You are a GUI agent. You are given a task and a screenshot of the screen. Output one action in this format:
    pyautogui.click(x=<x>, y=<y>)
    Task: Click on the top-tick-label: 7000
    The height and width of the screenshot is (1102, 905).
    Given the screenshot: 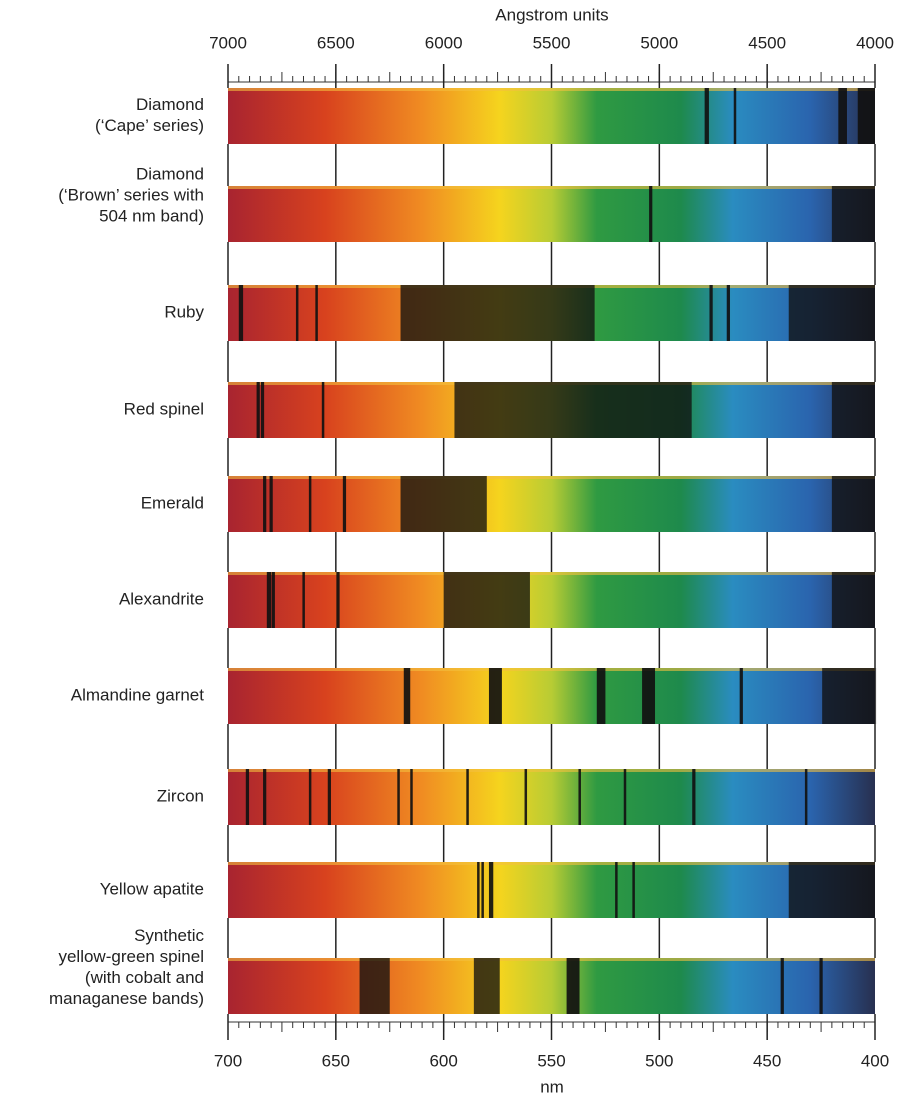 What is the action you would take?
    pyautogui.click(x=228, y=42)
    